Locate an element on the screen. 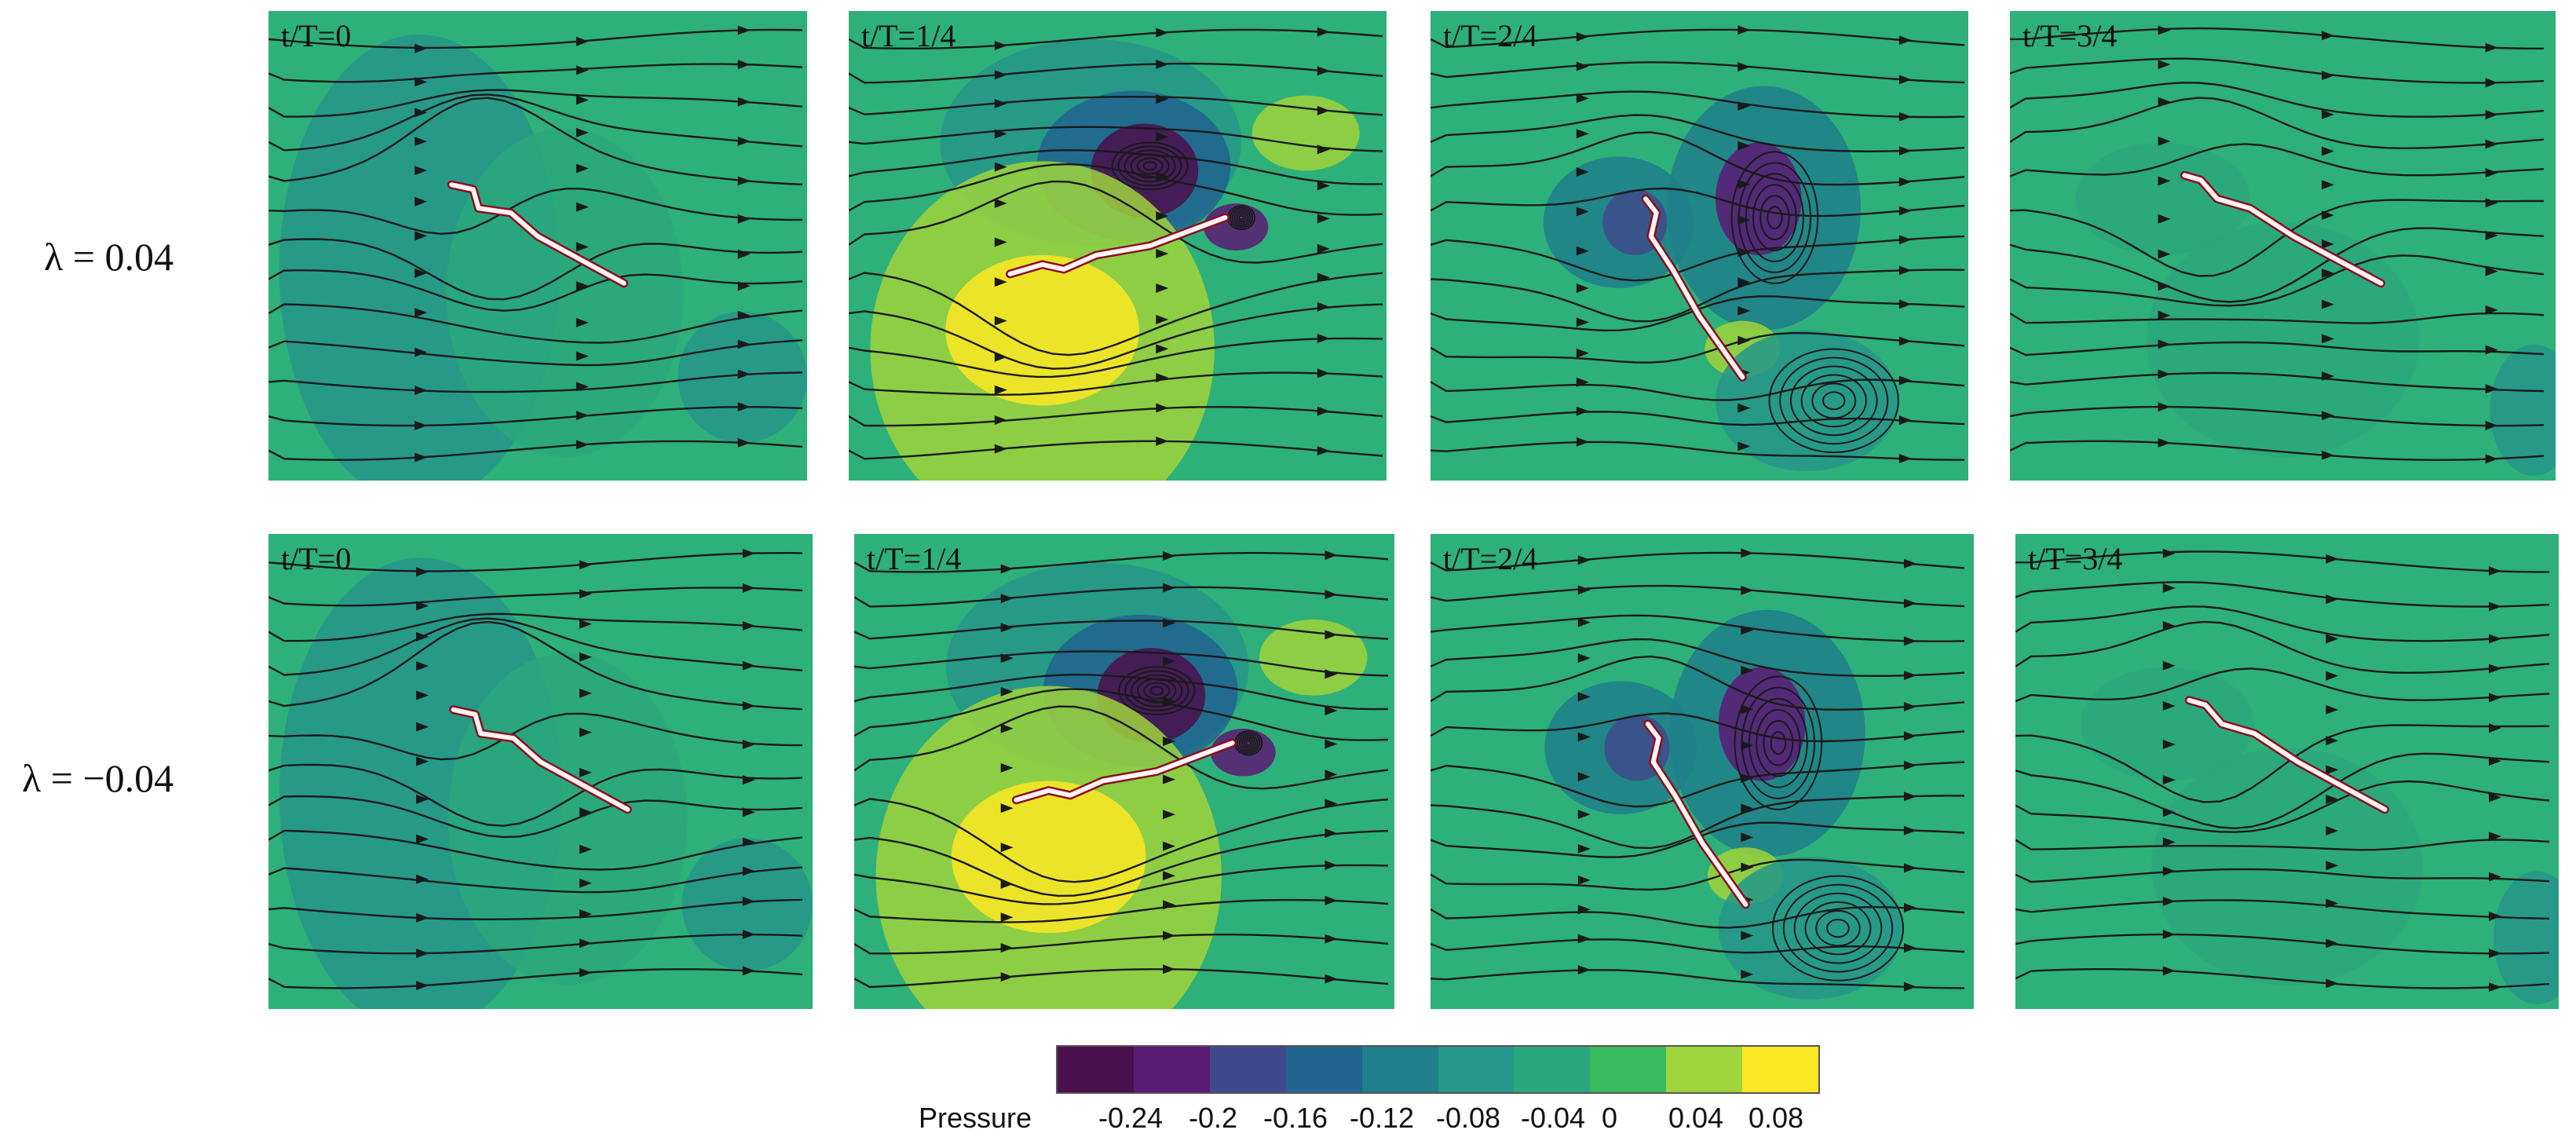 The width and height of the screenshot is (2576, 1148). panel-positive-t1: t/T=1/4 is located at coordinates (1118, 246).